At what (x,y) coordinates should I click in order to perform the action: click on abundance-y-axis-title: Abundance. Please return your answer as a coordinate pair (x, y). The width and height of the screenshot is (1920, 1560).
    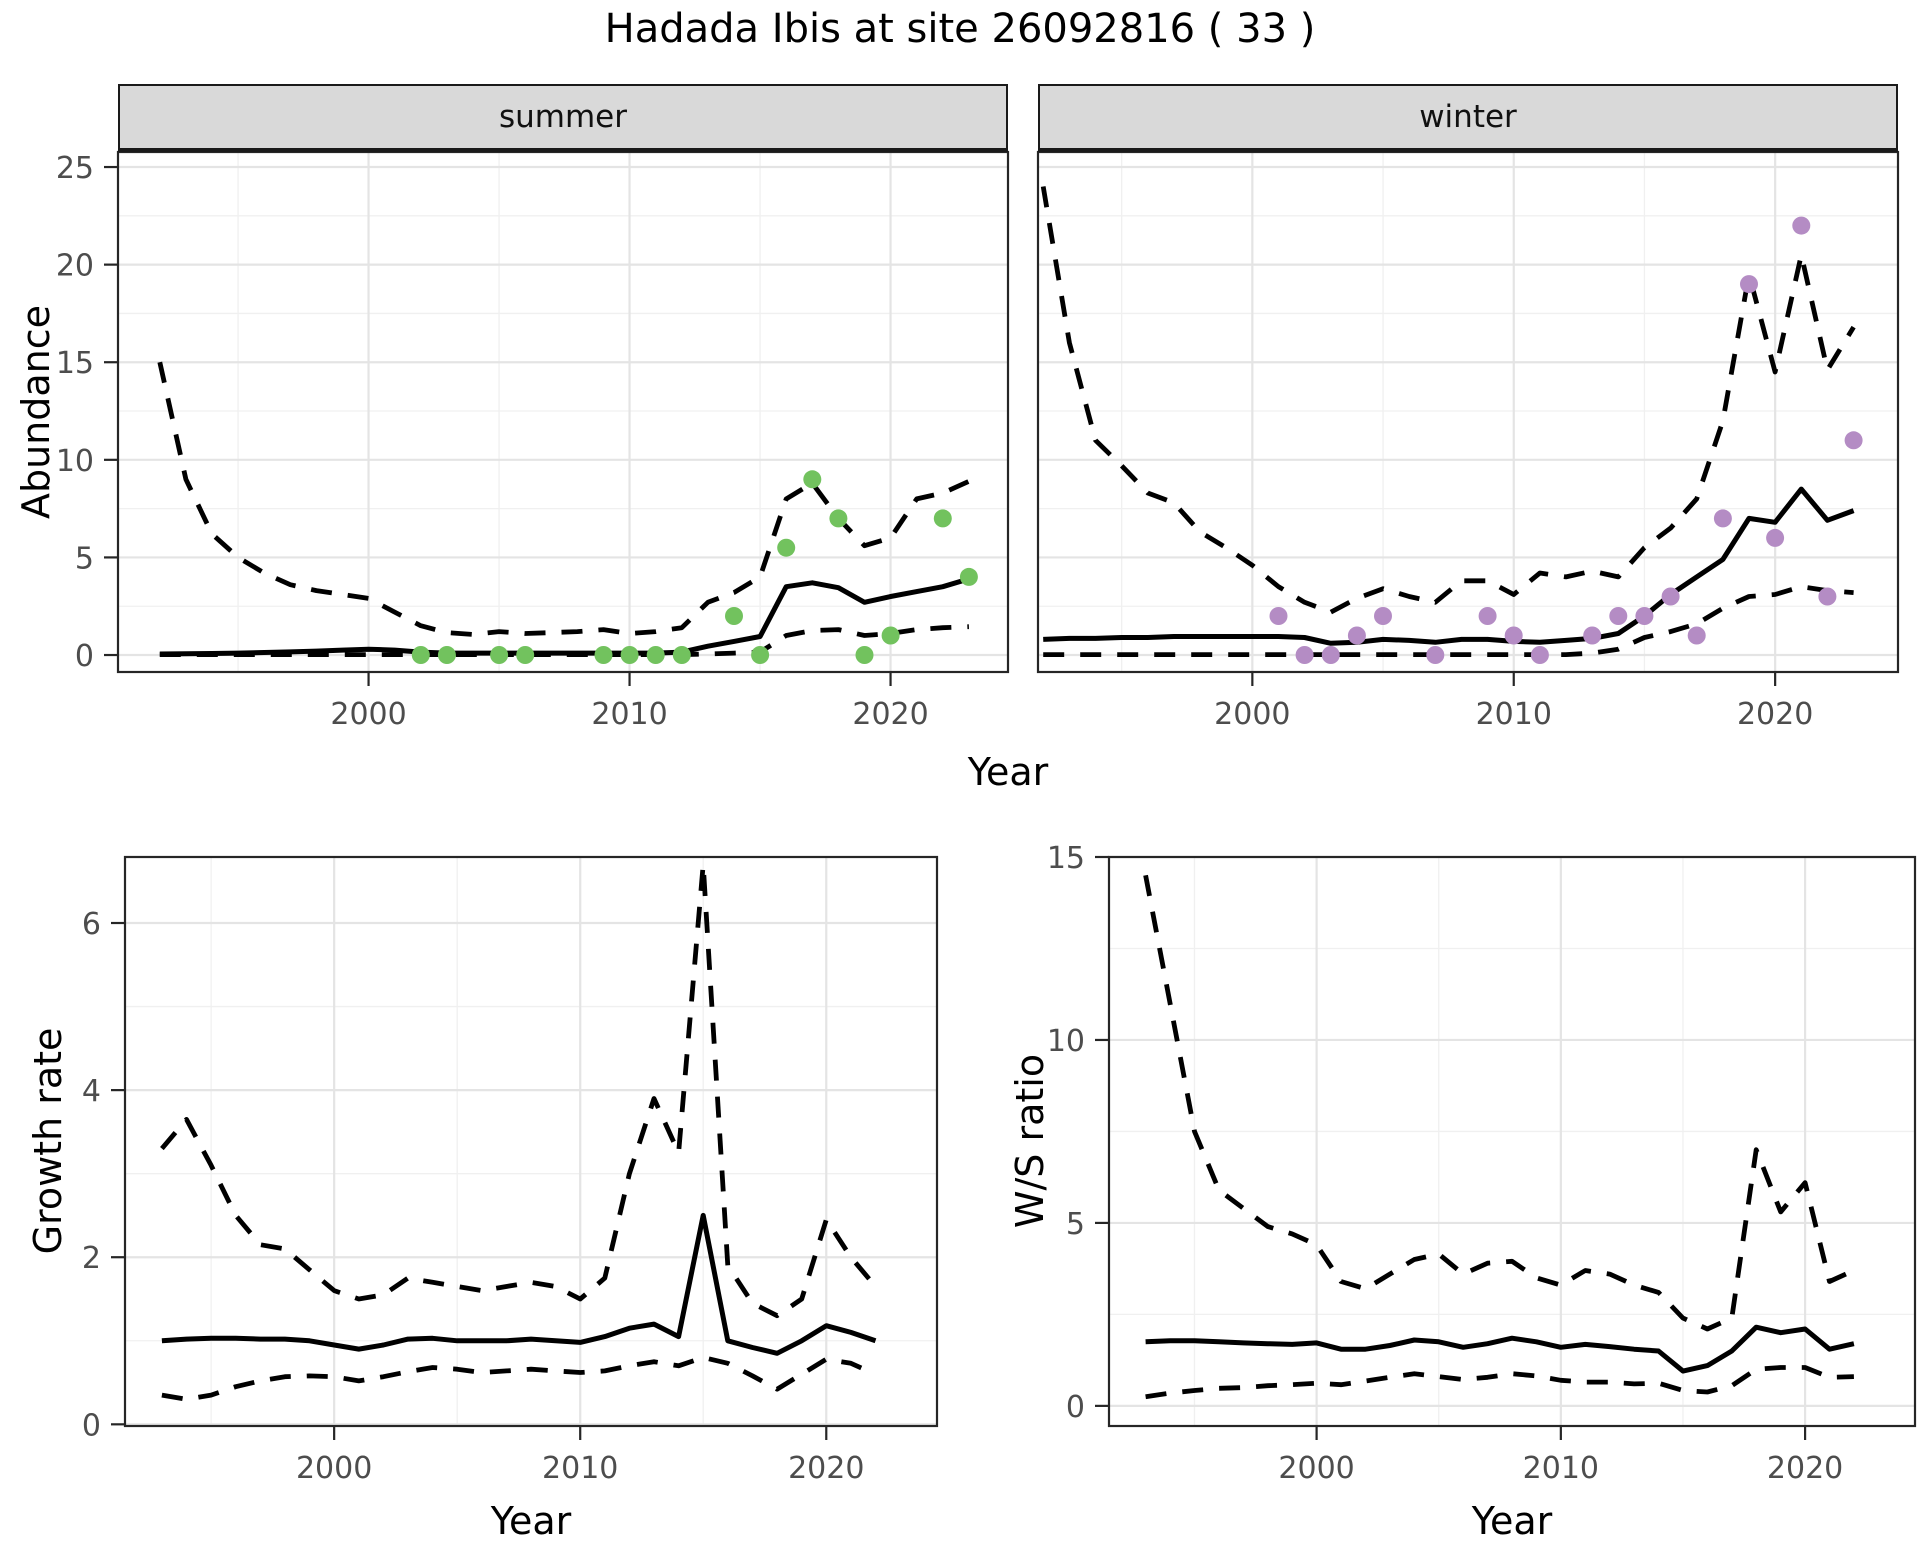
    Looking at the image, I should click on (36, 412).